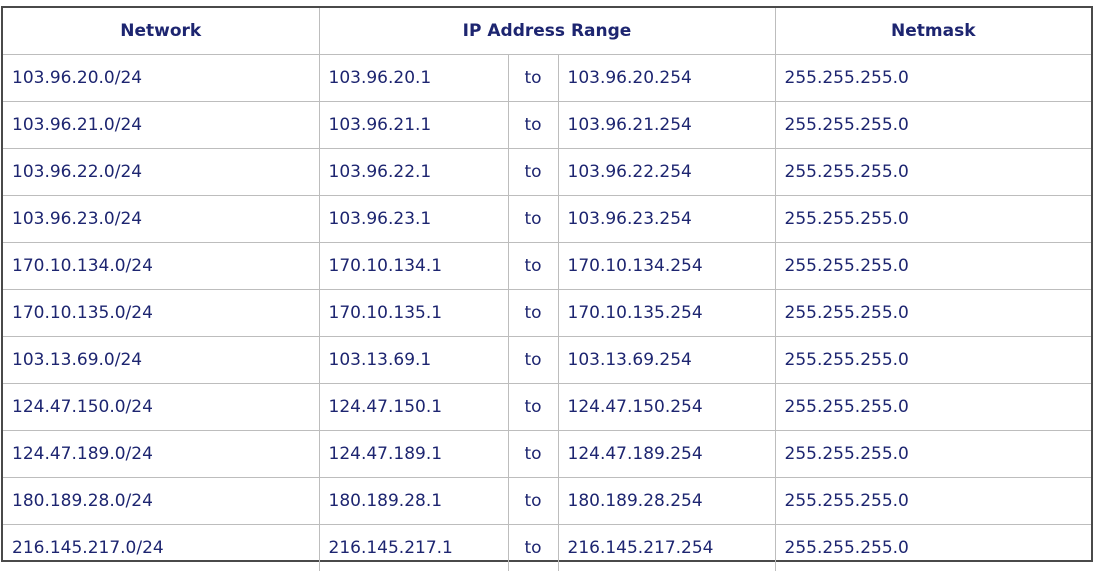 This screenshot has height=571, width=1106. Describe the element at coordinates (161, 454) in the screenshot. I see `cell-network: 124.47.189.0/24` at that location.